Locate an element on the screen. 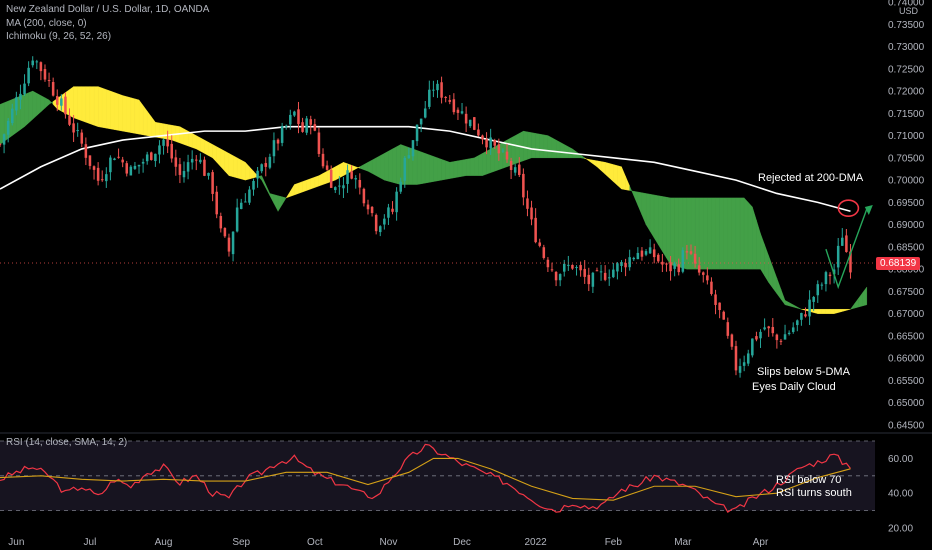  projection-arrowhead is located at coordinates (868, 210).